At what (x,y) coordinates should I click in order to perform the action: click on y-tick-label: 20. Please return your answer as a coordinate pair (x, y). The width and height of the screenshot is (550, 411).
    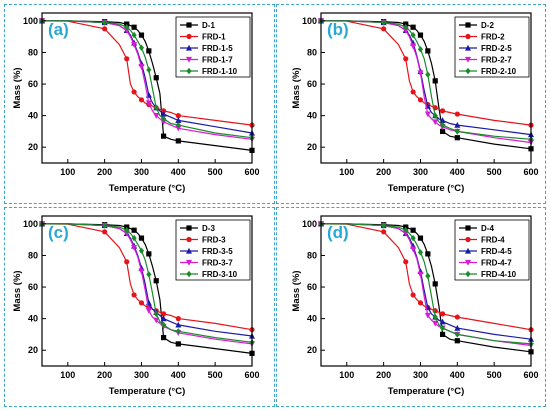
    Looking at the image, I should click on (312, 147).